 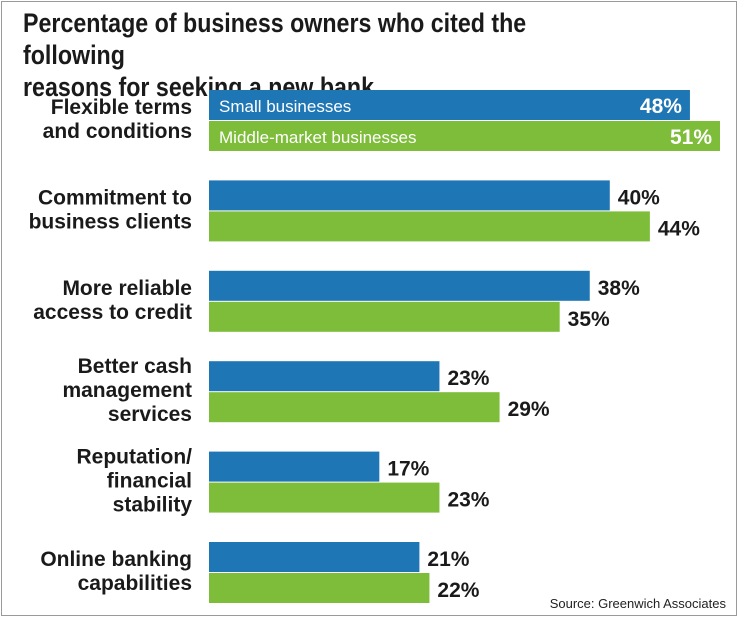 I want to click on data-label: 44%, so click(x=679, y=228).